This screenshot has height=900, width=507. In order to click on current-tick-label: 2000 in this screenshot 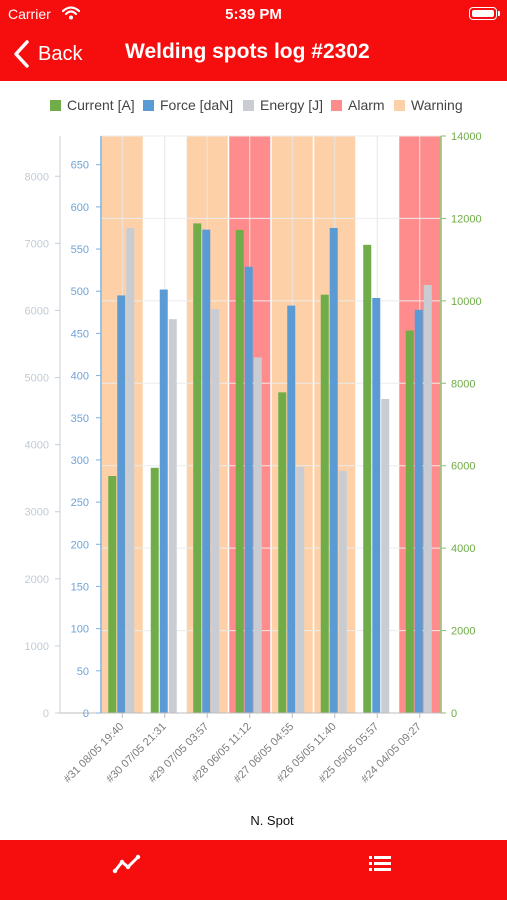, I will do `click(463, 632)`.